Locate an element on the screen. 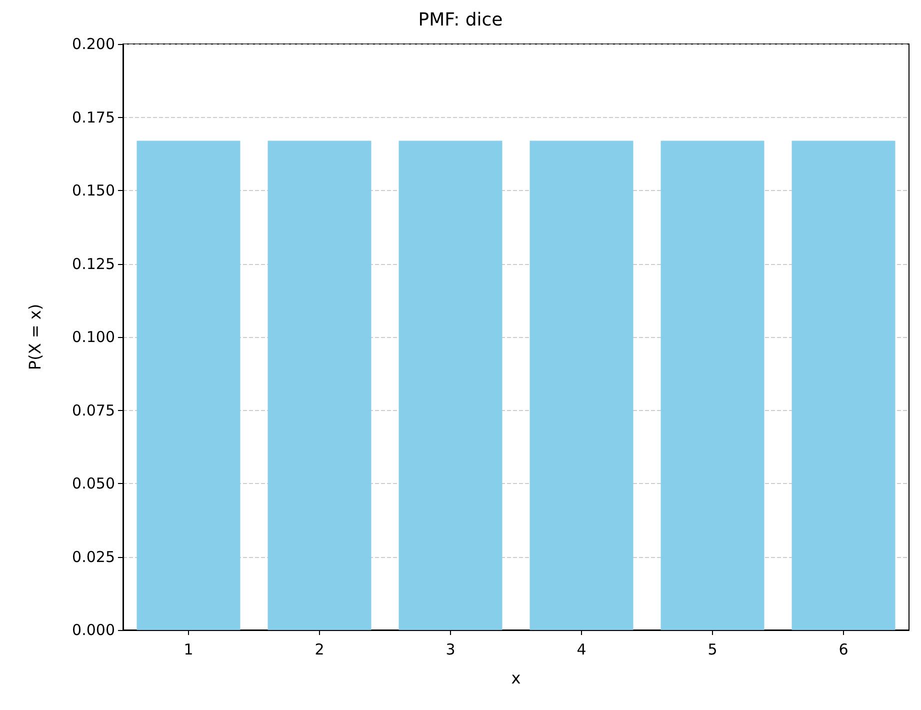  x-tick-label: 4 is located at coordinates (581, 649).